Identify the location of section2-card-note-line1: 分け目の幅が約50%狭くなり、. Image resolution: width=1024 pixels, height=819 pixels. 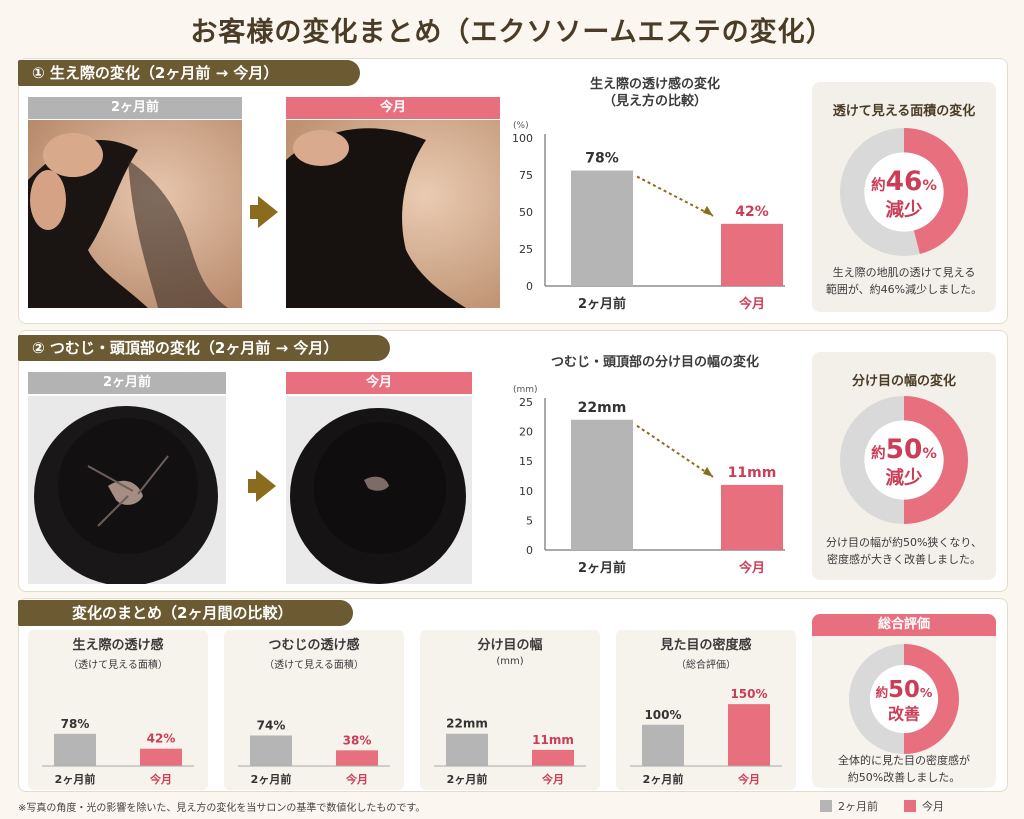
(903, 542).